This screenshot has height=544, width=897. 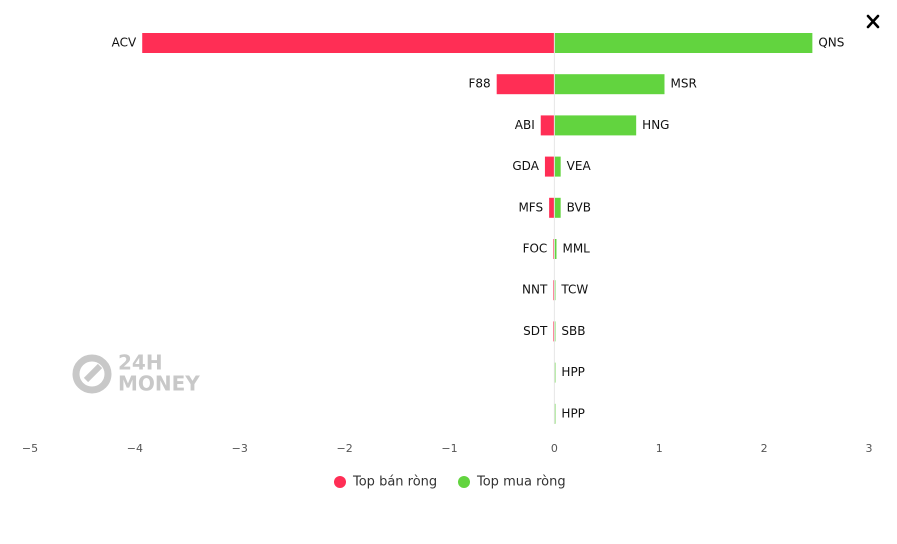 I want to click on bar-label: VEA, so click(x=579, y=166).